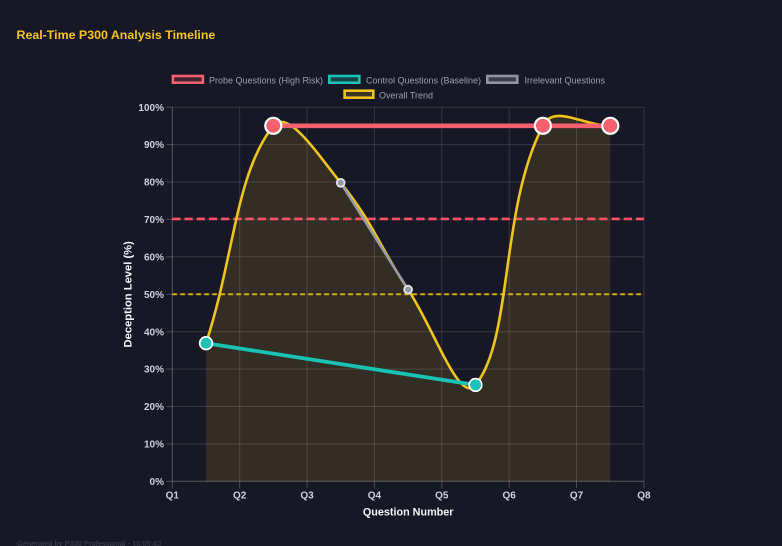 The height and width of the screenshot is (546, 782). Describe the element at coordinates (154, 220) in the screenshot. I see `svg-text: 70%` at that location.